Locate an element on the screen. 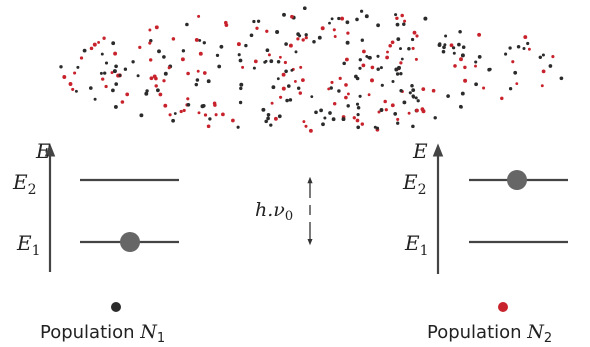  left-population-caption: Population N1 is located at coordinates (102, 333).